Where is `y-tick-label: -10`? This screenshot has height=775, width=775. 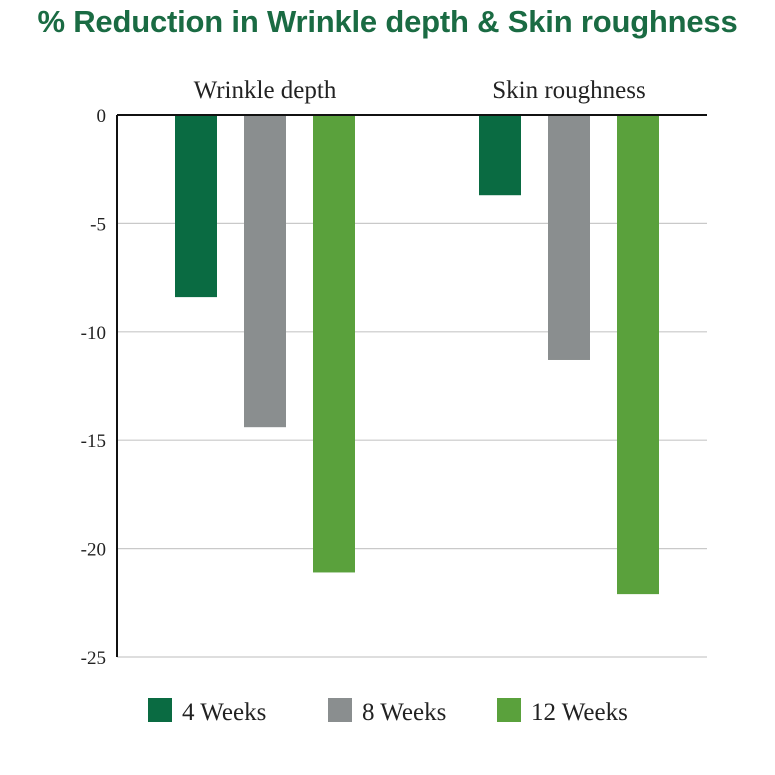 y-tick-label: -10 is located at coordinates (93, 333).